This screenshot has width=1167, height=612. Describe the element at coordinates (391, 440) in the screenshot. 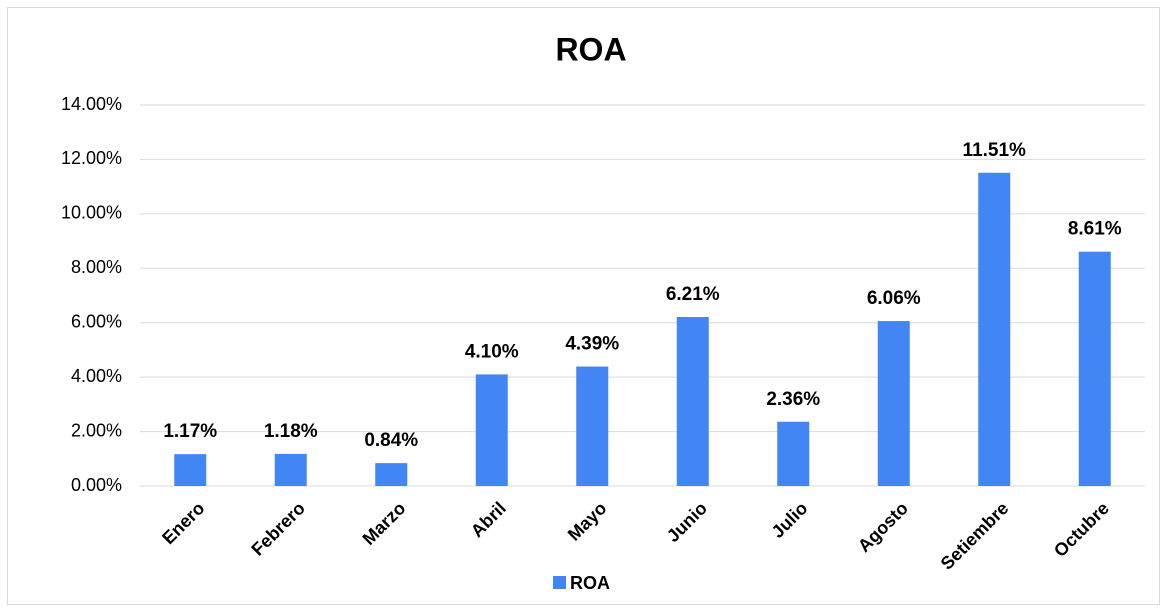

I see `data-label: 0.84%` at that location.